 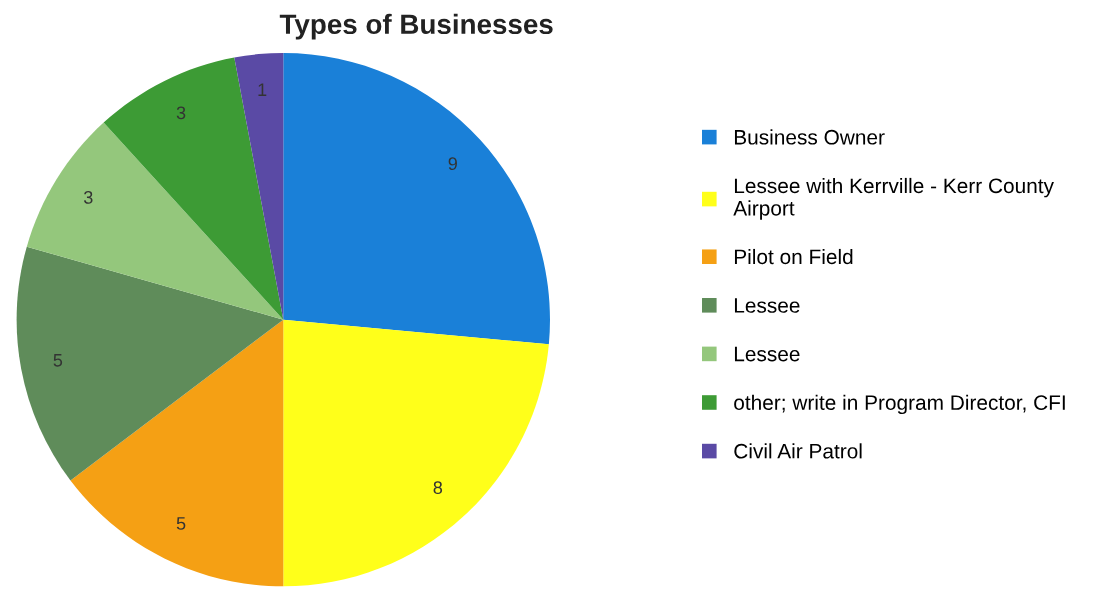 What do you see at coordinates (416, 26) in the screenshot?
I see `chart-title: Types of Businesses` at bounding box center [416, 26].